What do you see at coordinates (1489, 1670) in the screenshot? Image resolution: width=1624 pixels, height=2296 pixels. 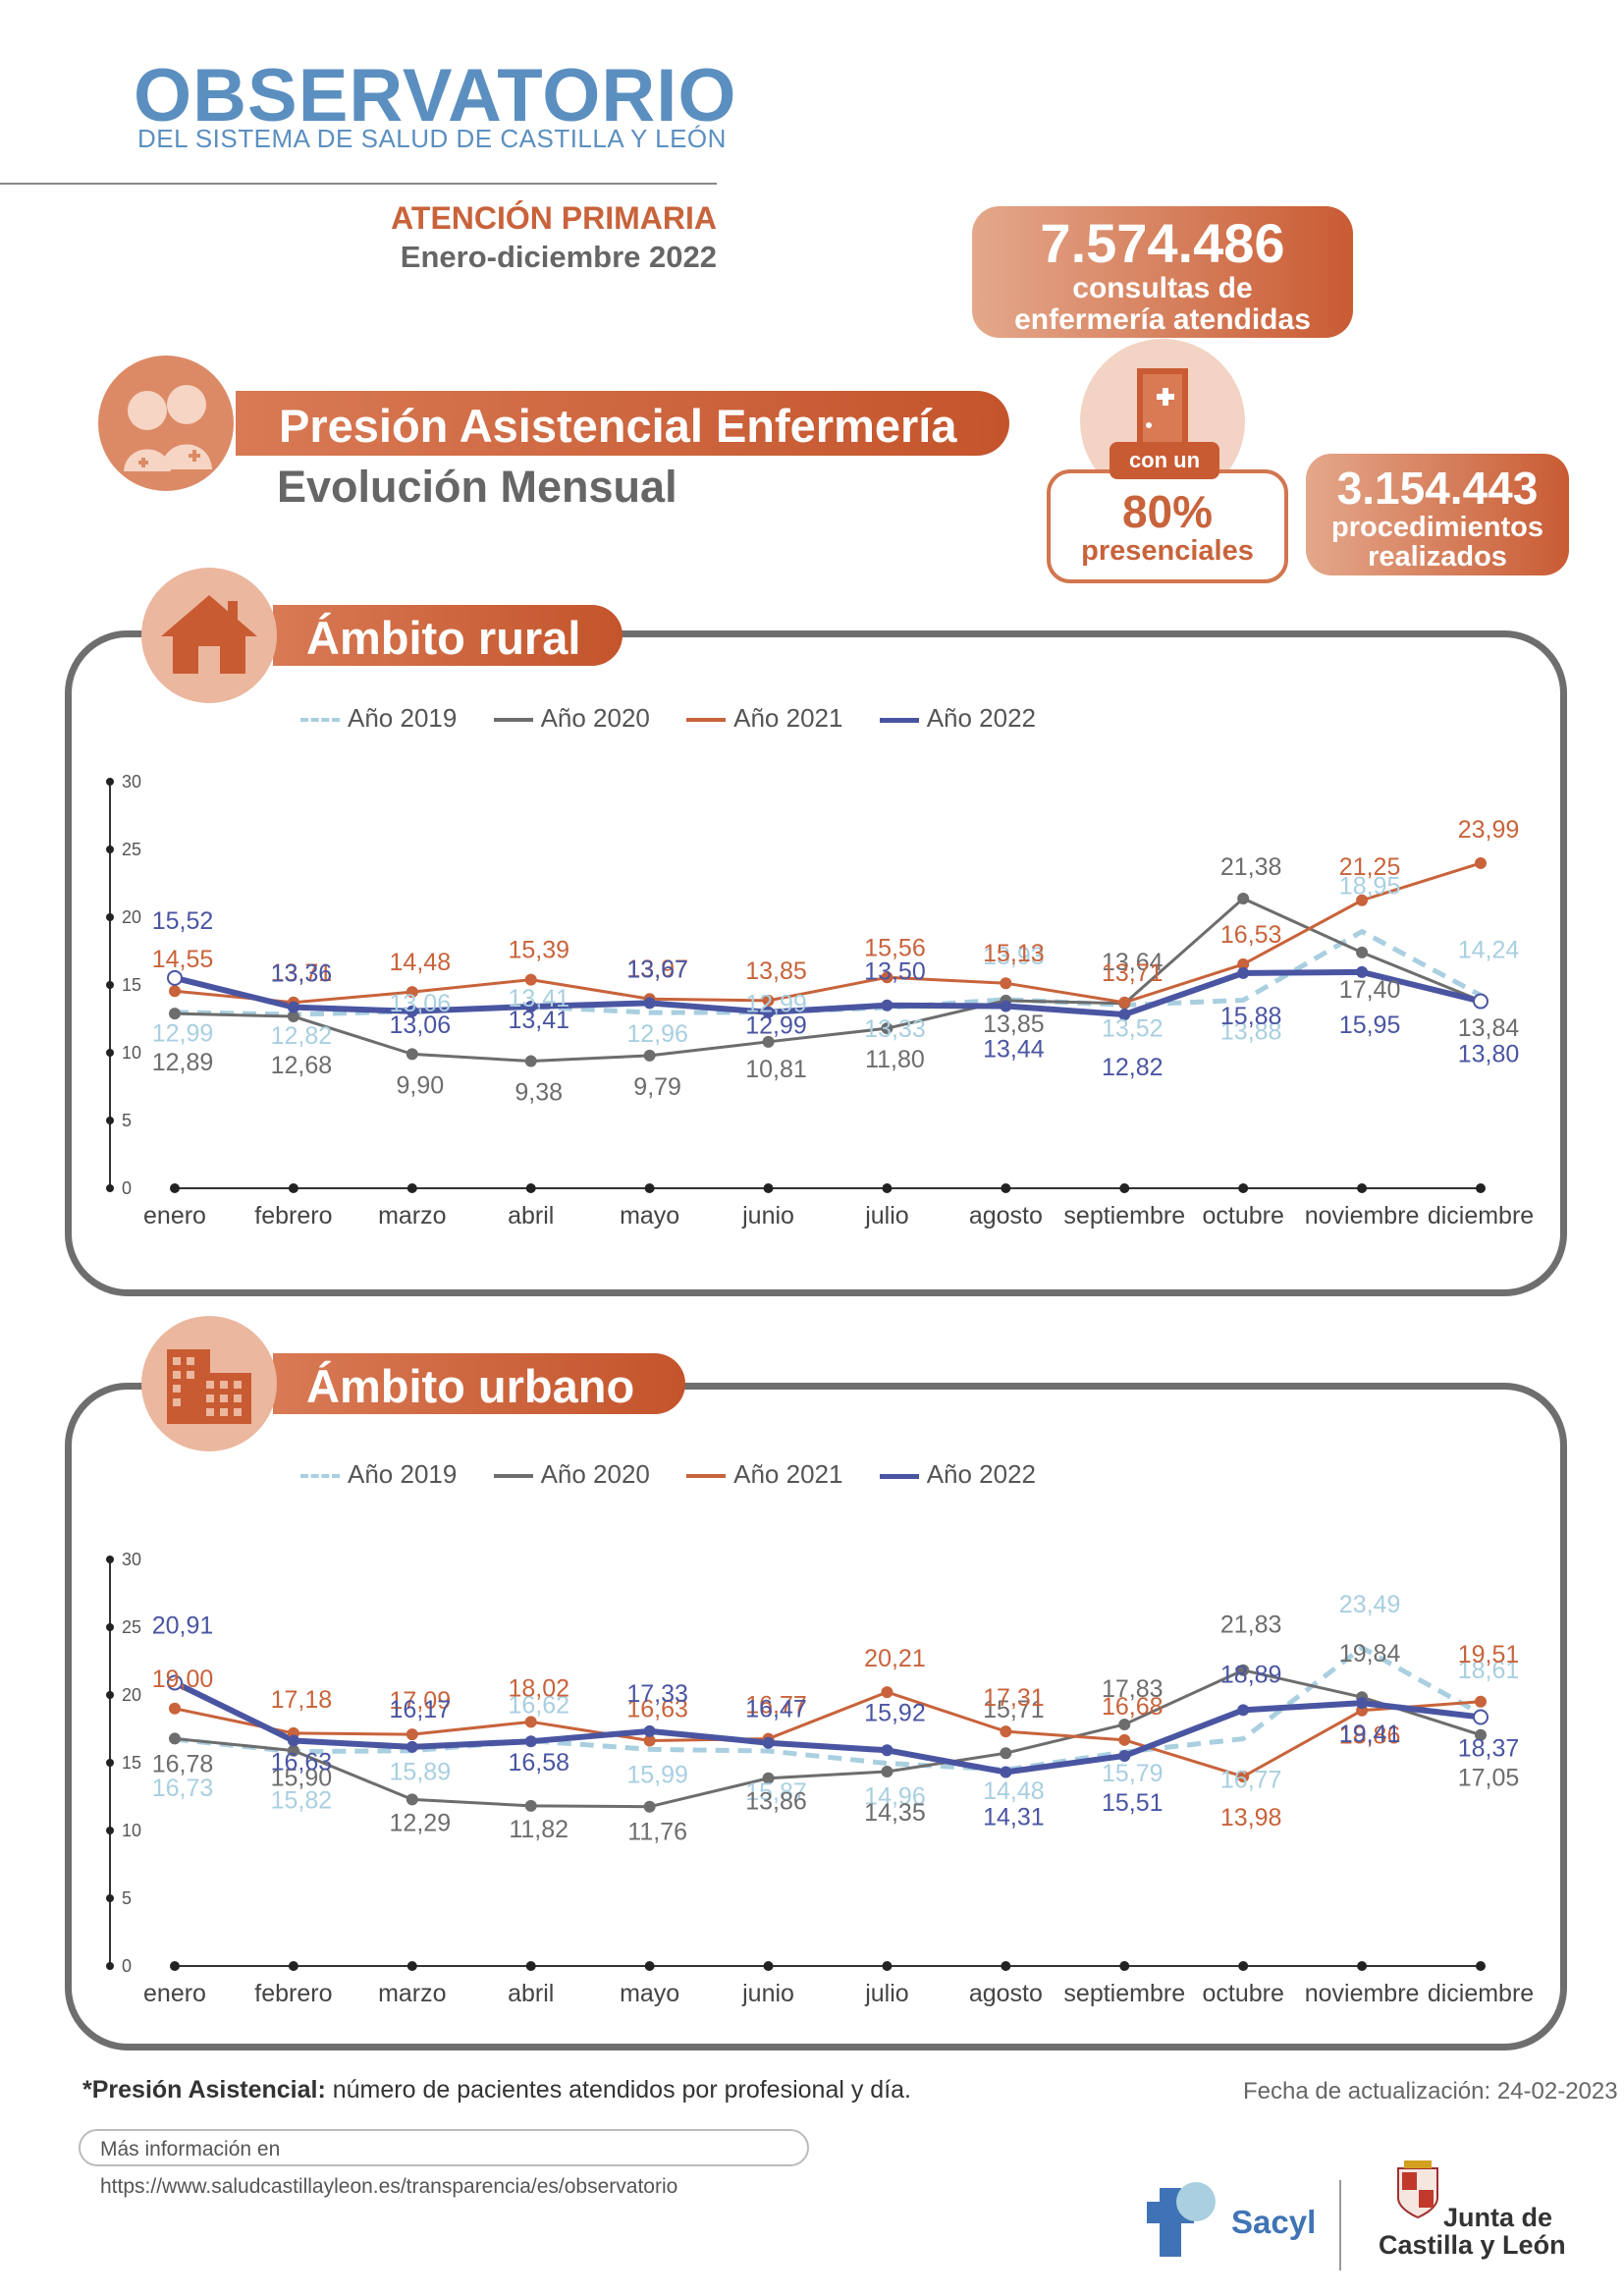 I see `urban-data-label-s2019: 18,61` at bounding box center [1489, 1670].